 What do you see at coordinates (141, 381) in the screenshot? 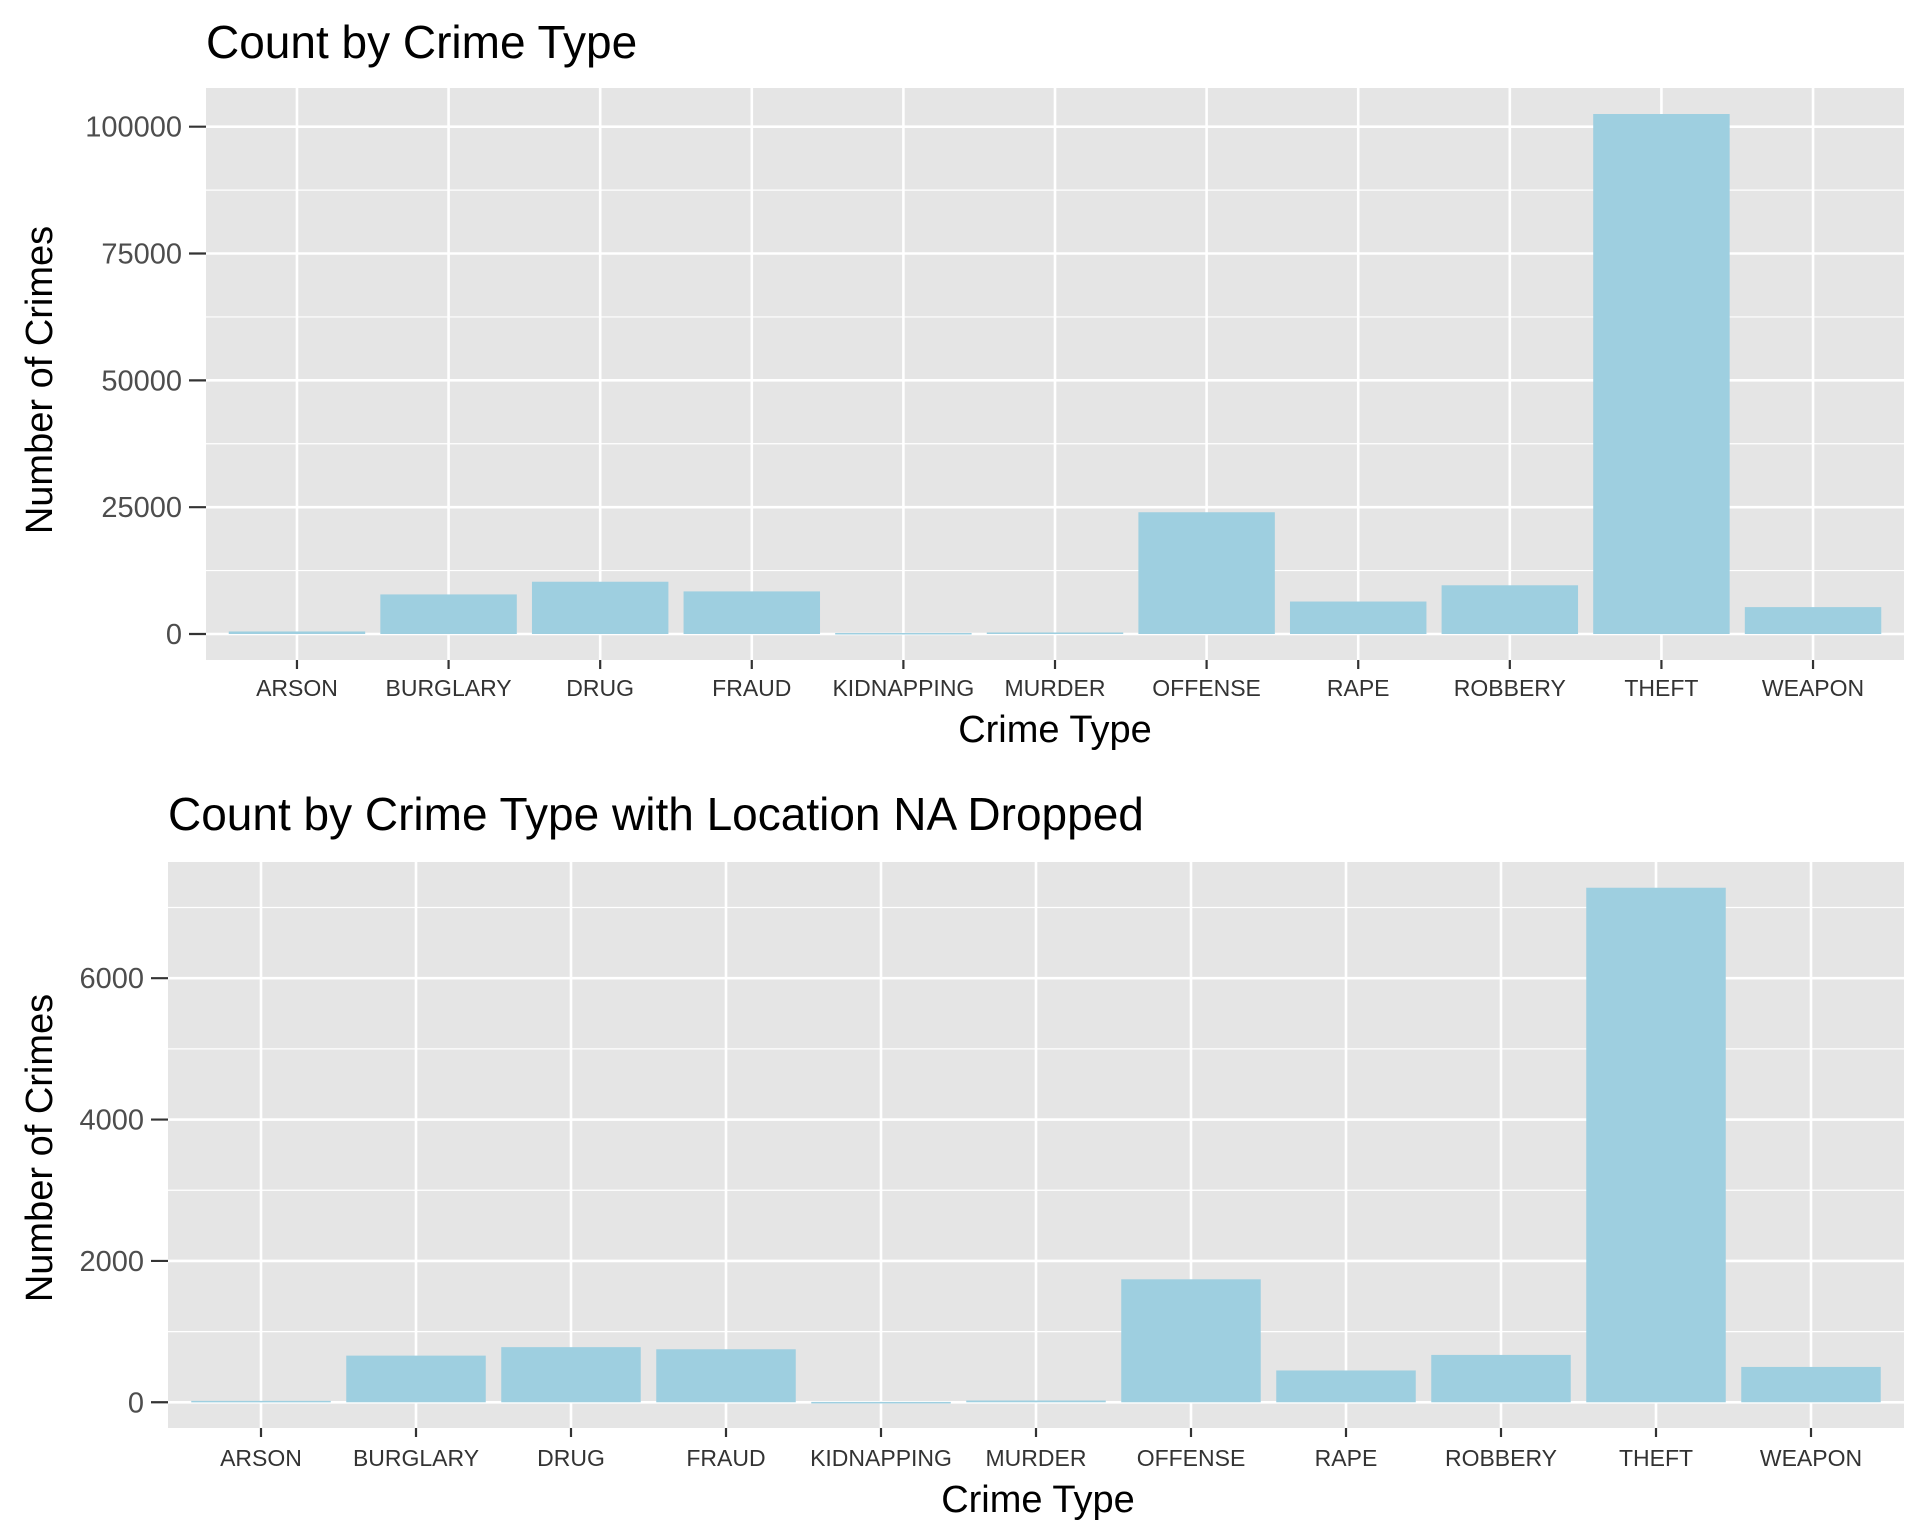
I see `y-tick-label: 50000` at bounding box center [141, 381].